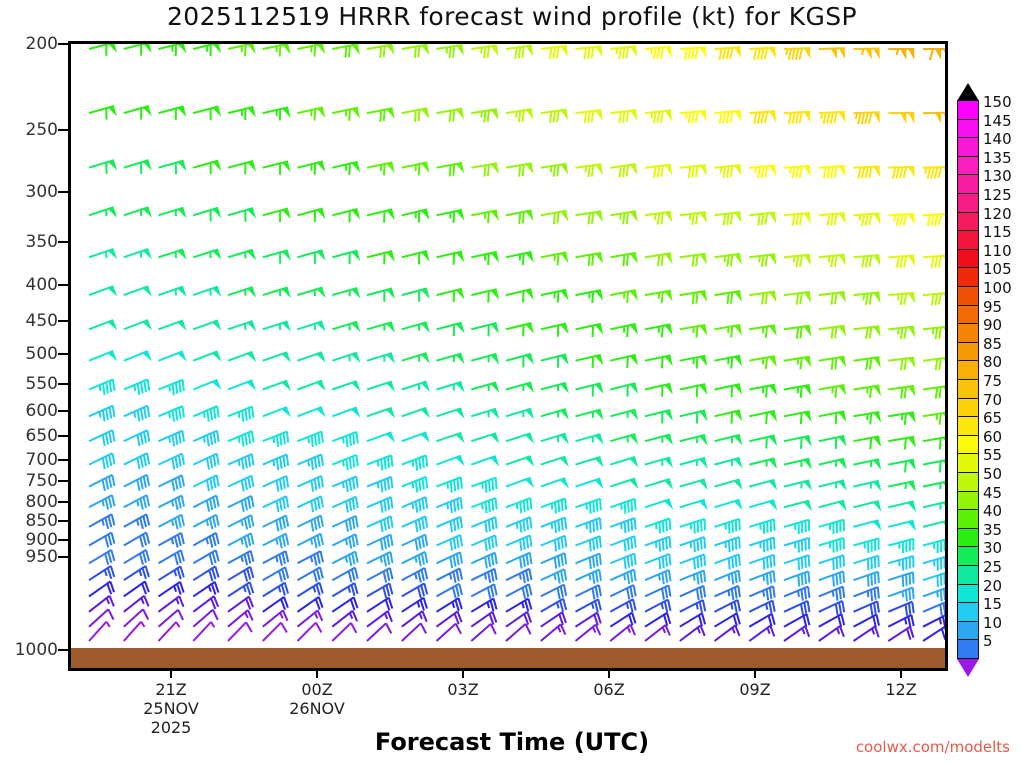 This screenshot has height=768, width=1024. Describe the element at coordinates (754, 689) in the screenshot. I see `x-tick-label: 09Z` at that location.